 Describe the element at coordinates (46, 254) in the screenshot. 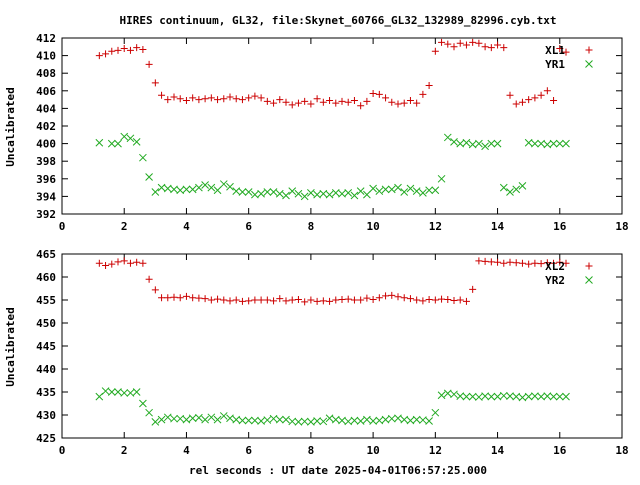

I see `lower-y-tick-label: 465` at that location.